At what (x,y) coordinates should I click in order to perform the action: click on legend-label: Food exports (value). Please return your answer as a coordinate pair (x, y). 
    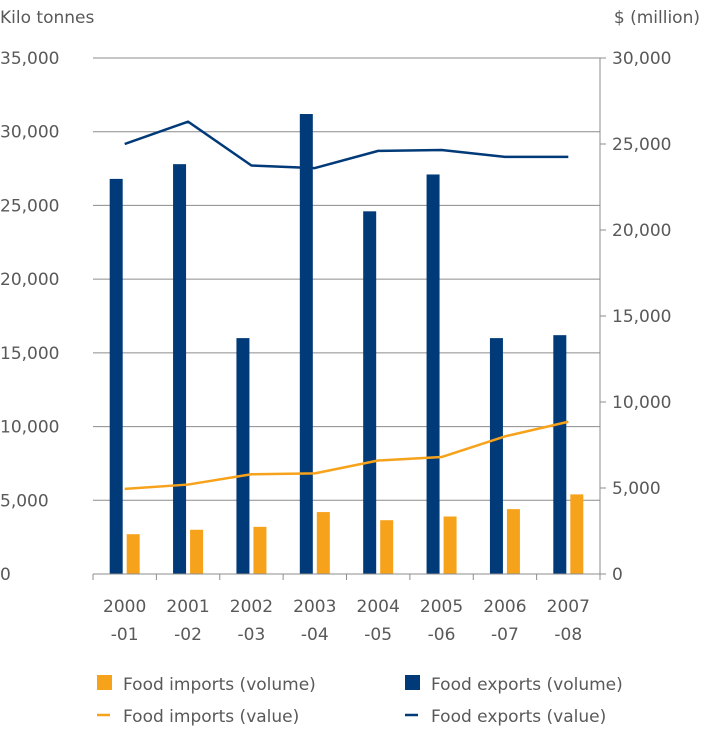
    Looking at the image, I should click on (518, 717).